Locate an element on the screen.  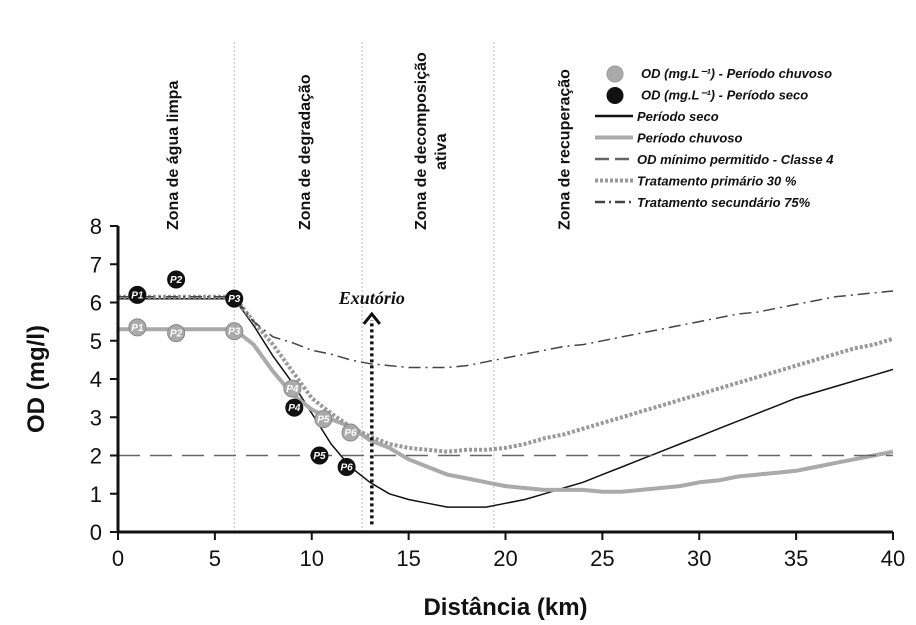
observed-point-chuvoso-p3 is located at coordinates (234, 331).